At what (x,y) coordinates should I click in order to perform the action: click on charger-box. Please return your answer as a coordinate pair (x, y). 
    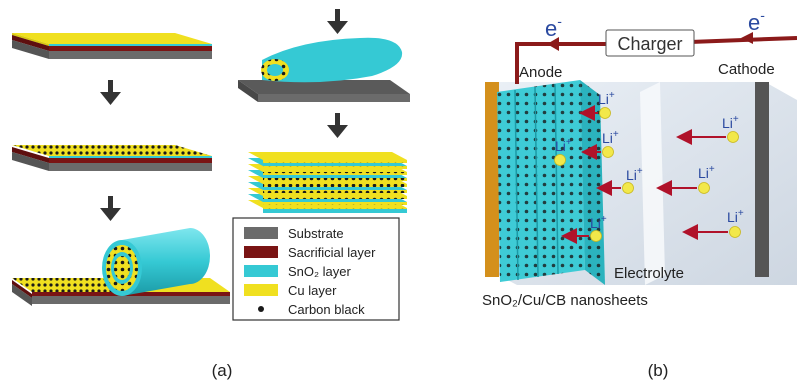
    Looking at the image, I should click on (650, 43).